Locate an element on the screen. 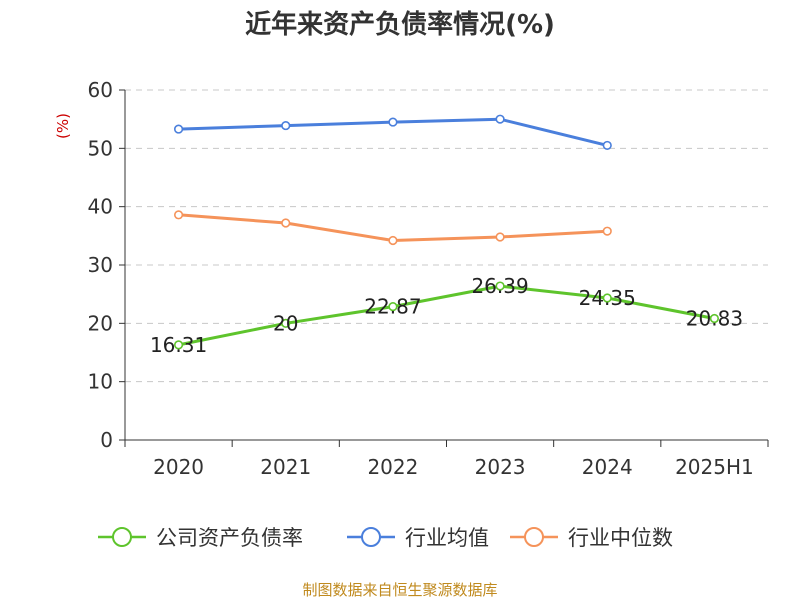  data-label: 22.87 is located at coordinates (392, 307).